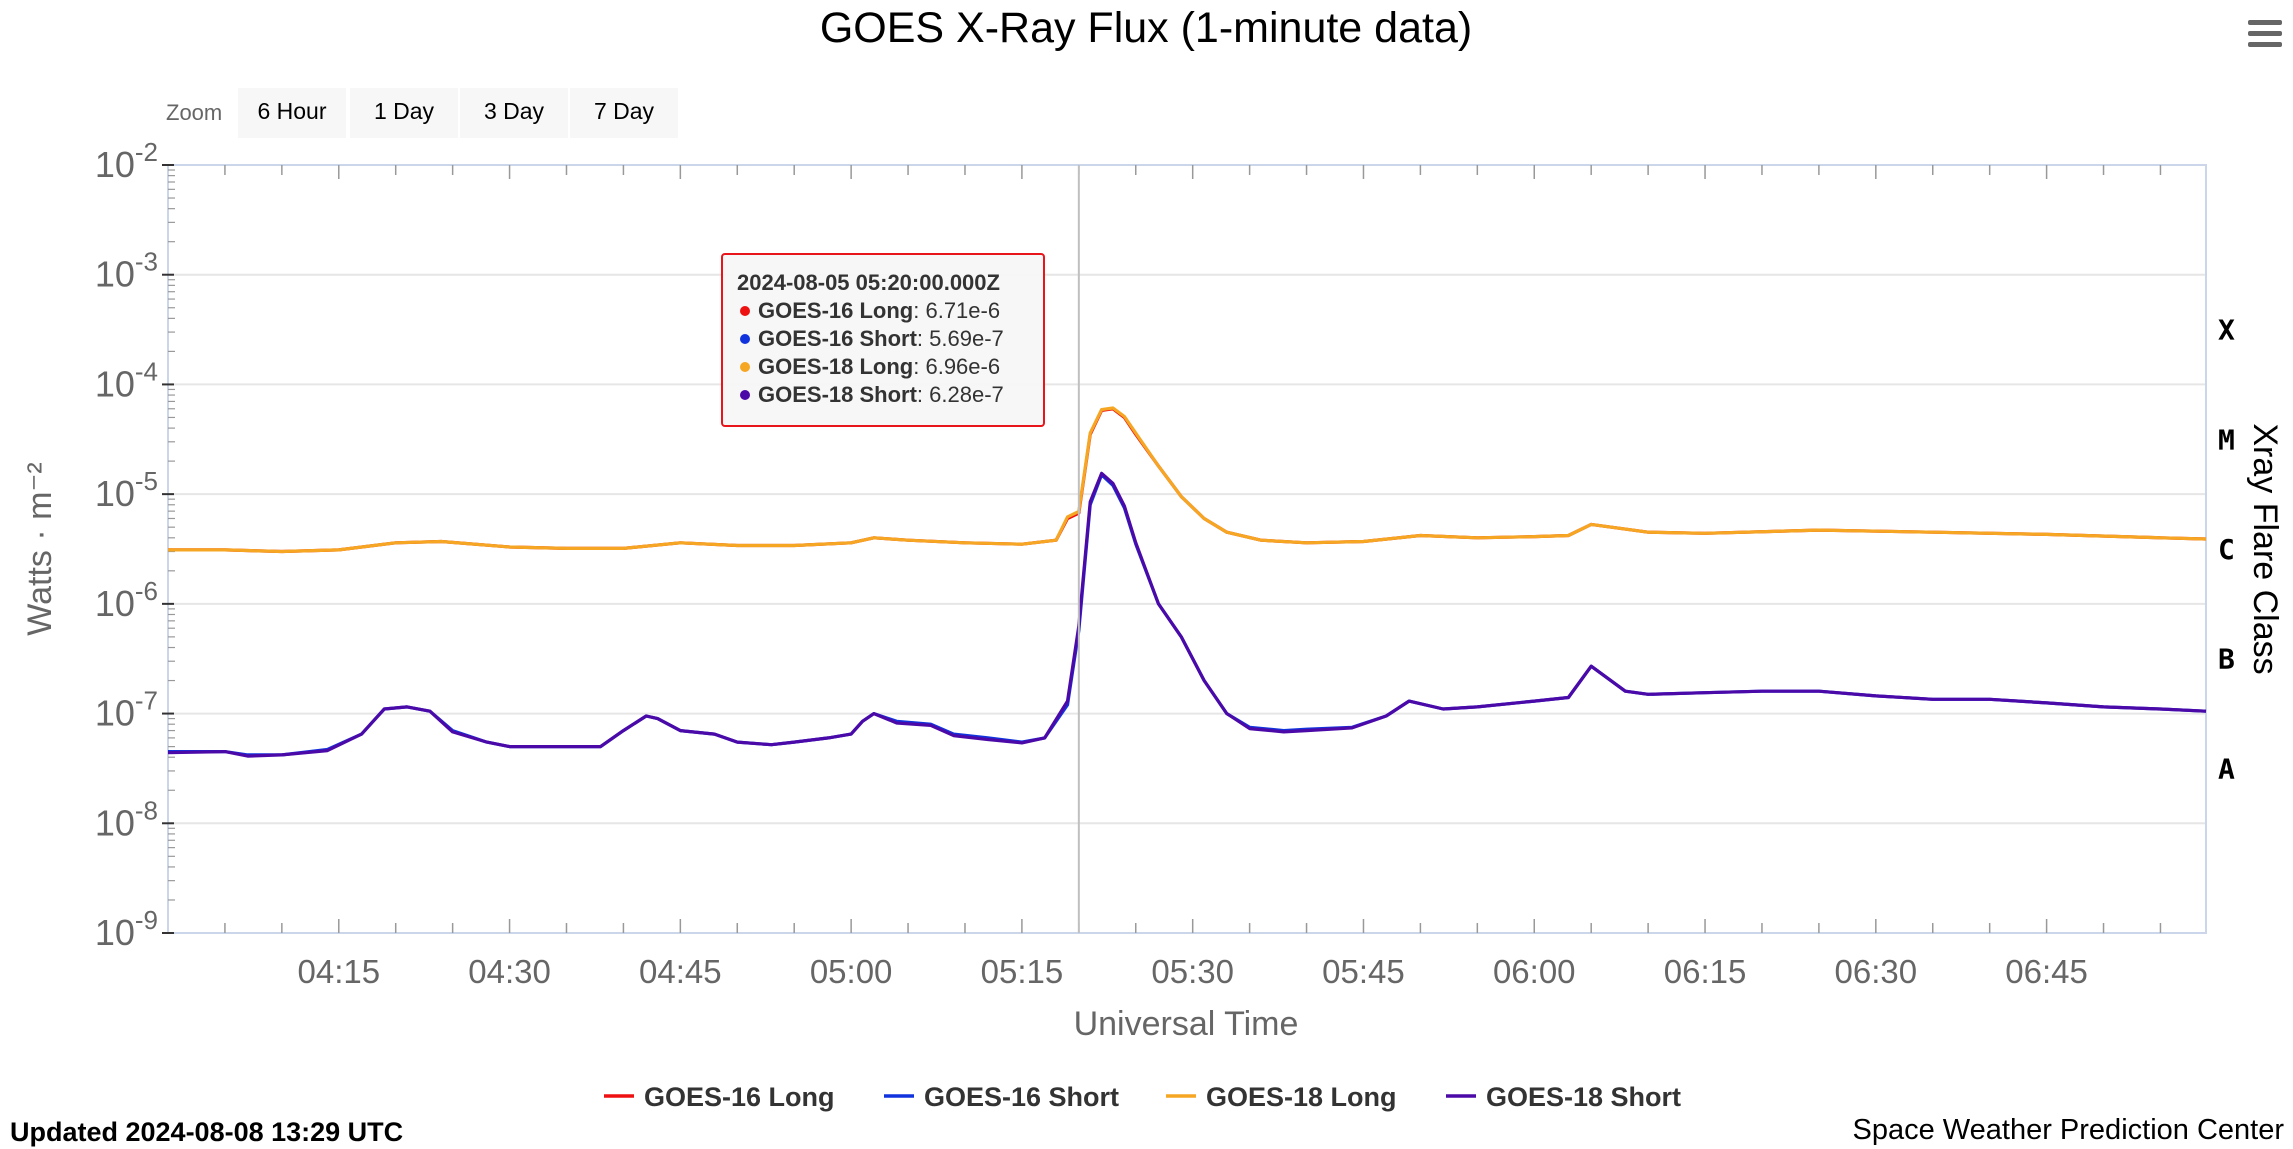  Describe the element at coordinates (338, 971) in the screenshot. I see `x-tick-label: 04:15` at that location.